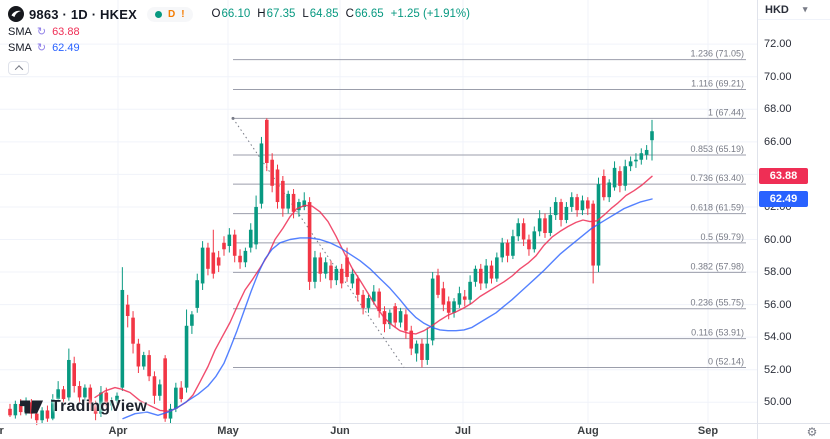  What do you see at coordinates (794, 10) in the screenshot?
I see `currency-selector: HKD ▾` at bounding box center [794, 10].